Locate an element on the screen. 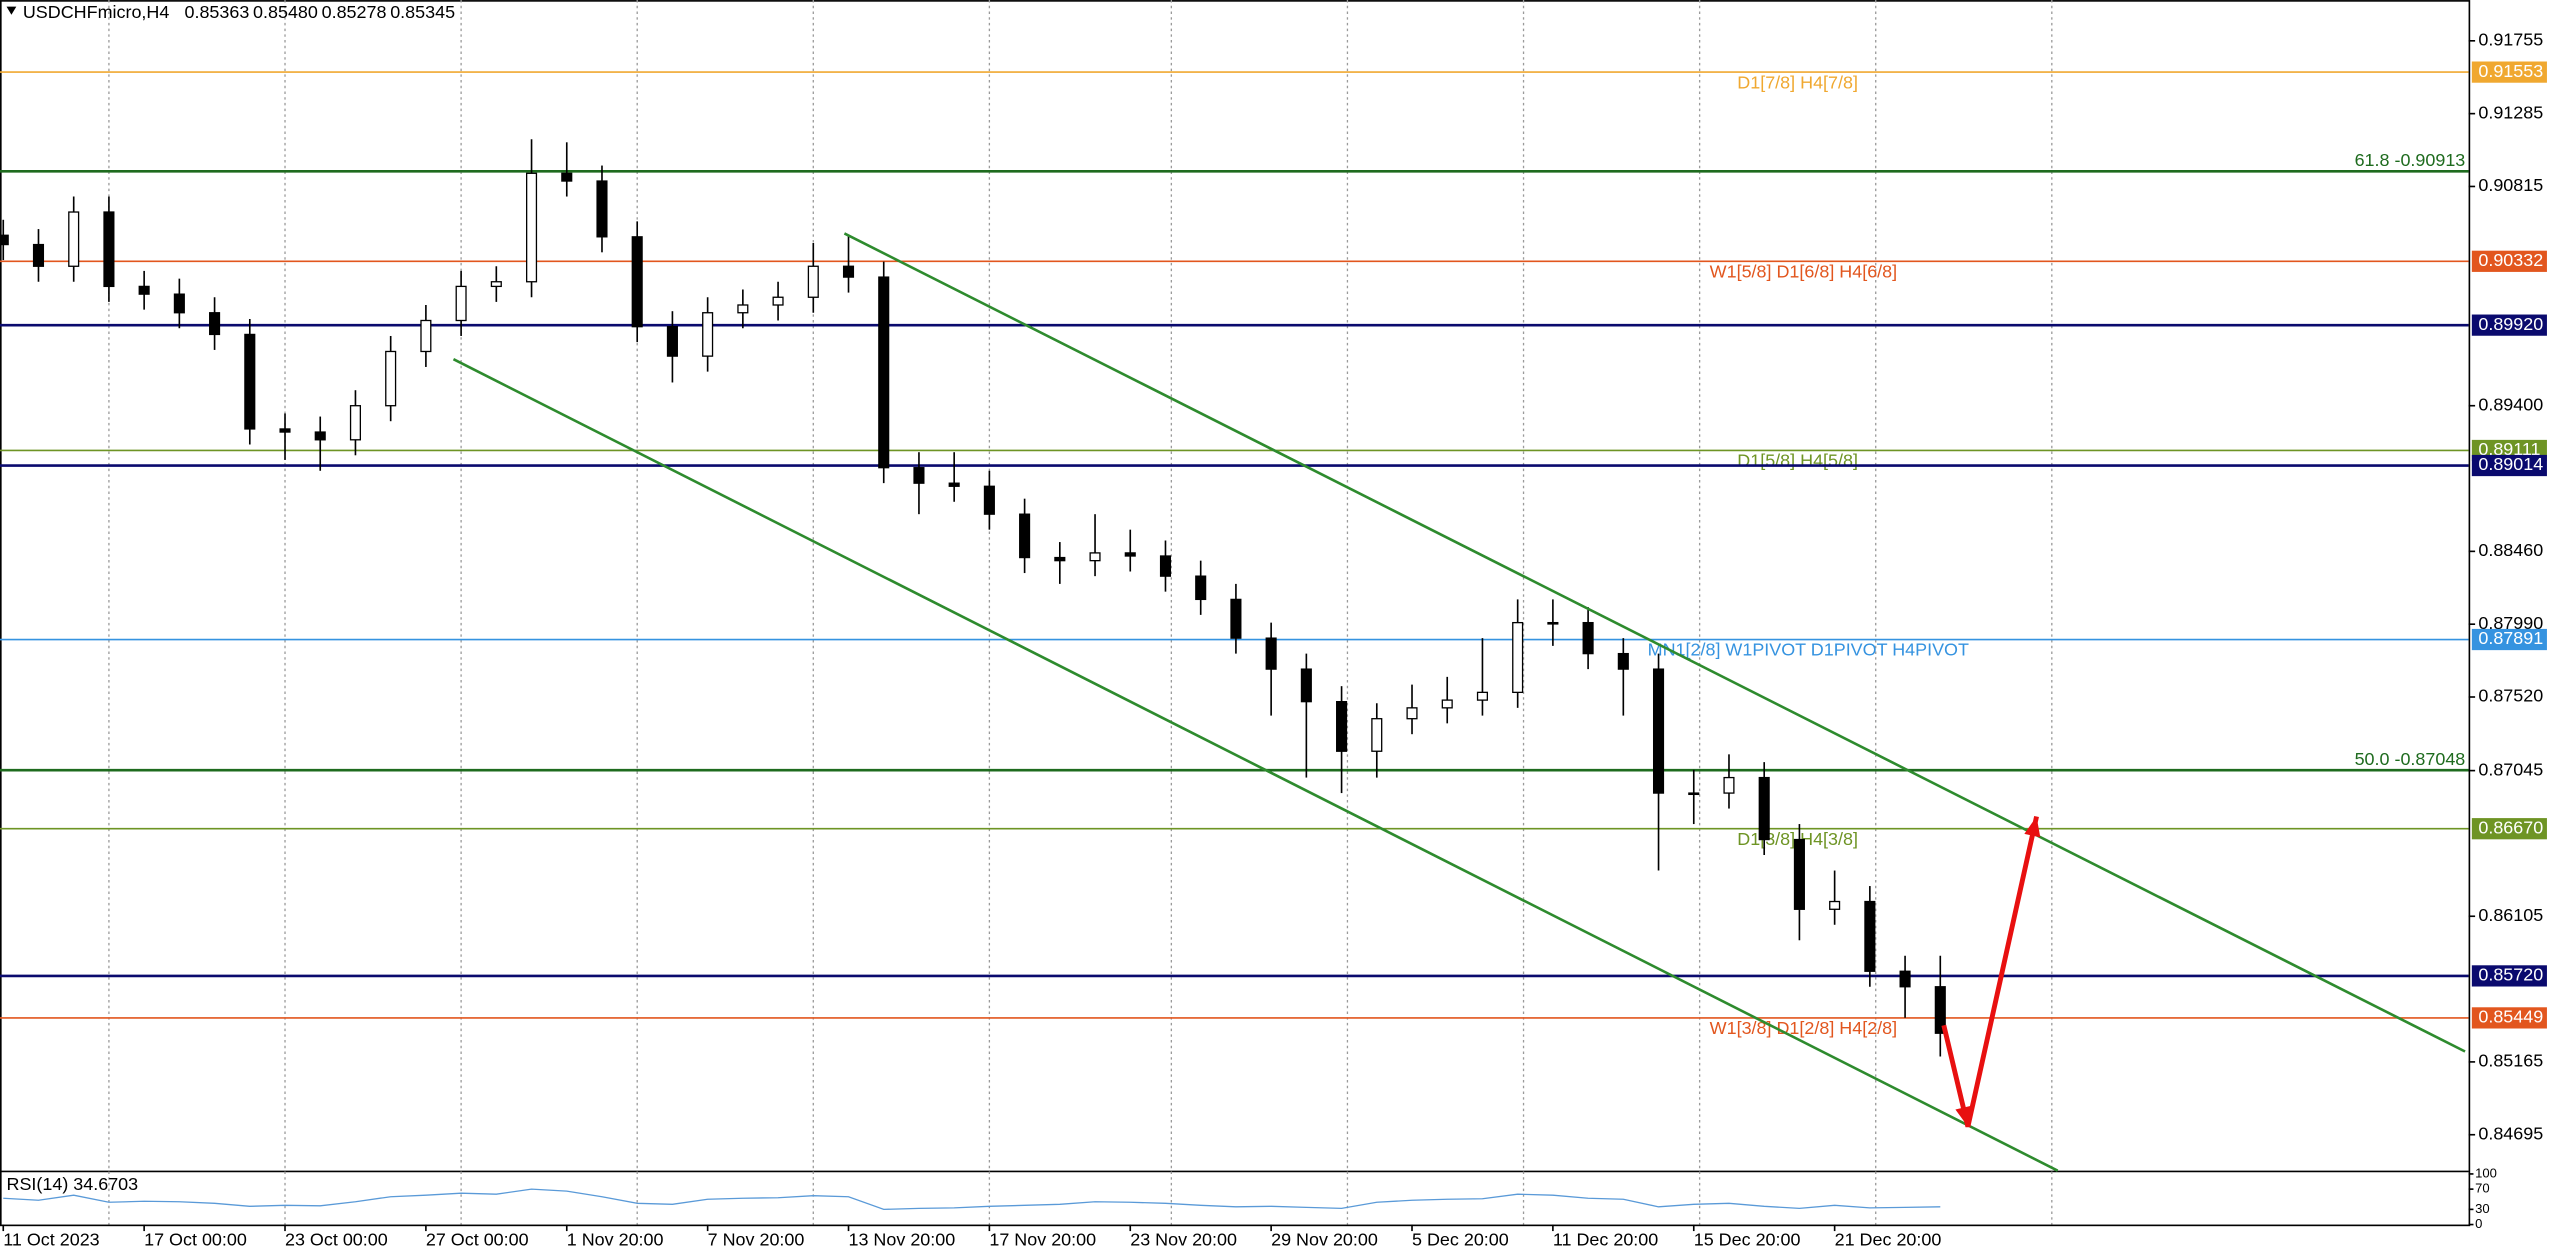 The image size is (2560, 1254). rsi-tick-label: 70 is located at coordinates (2482, 1188).